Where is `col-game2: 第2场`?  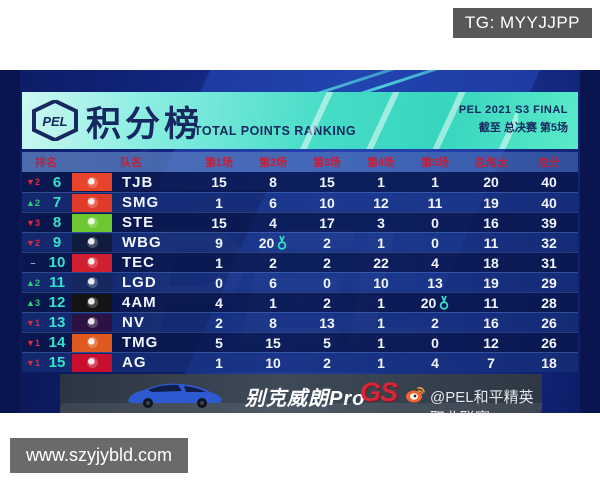 col-game2: 第2场 is located at coordinates (273, 163).